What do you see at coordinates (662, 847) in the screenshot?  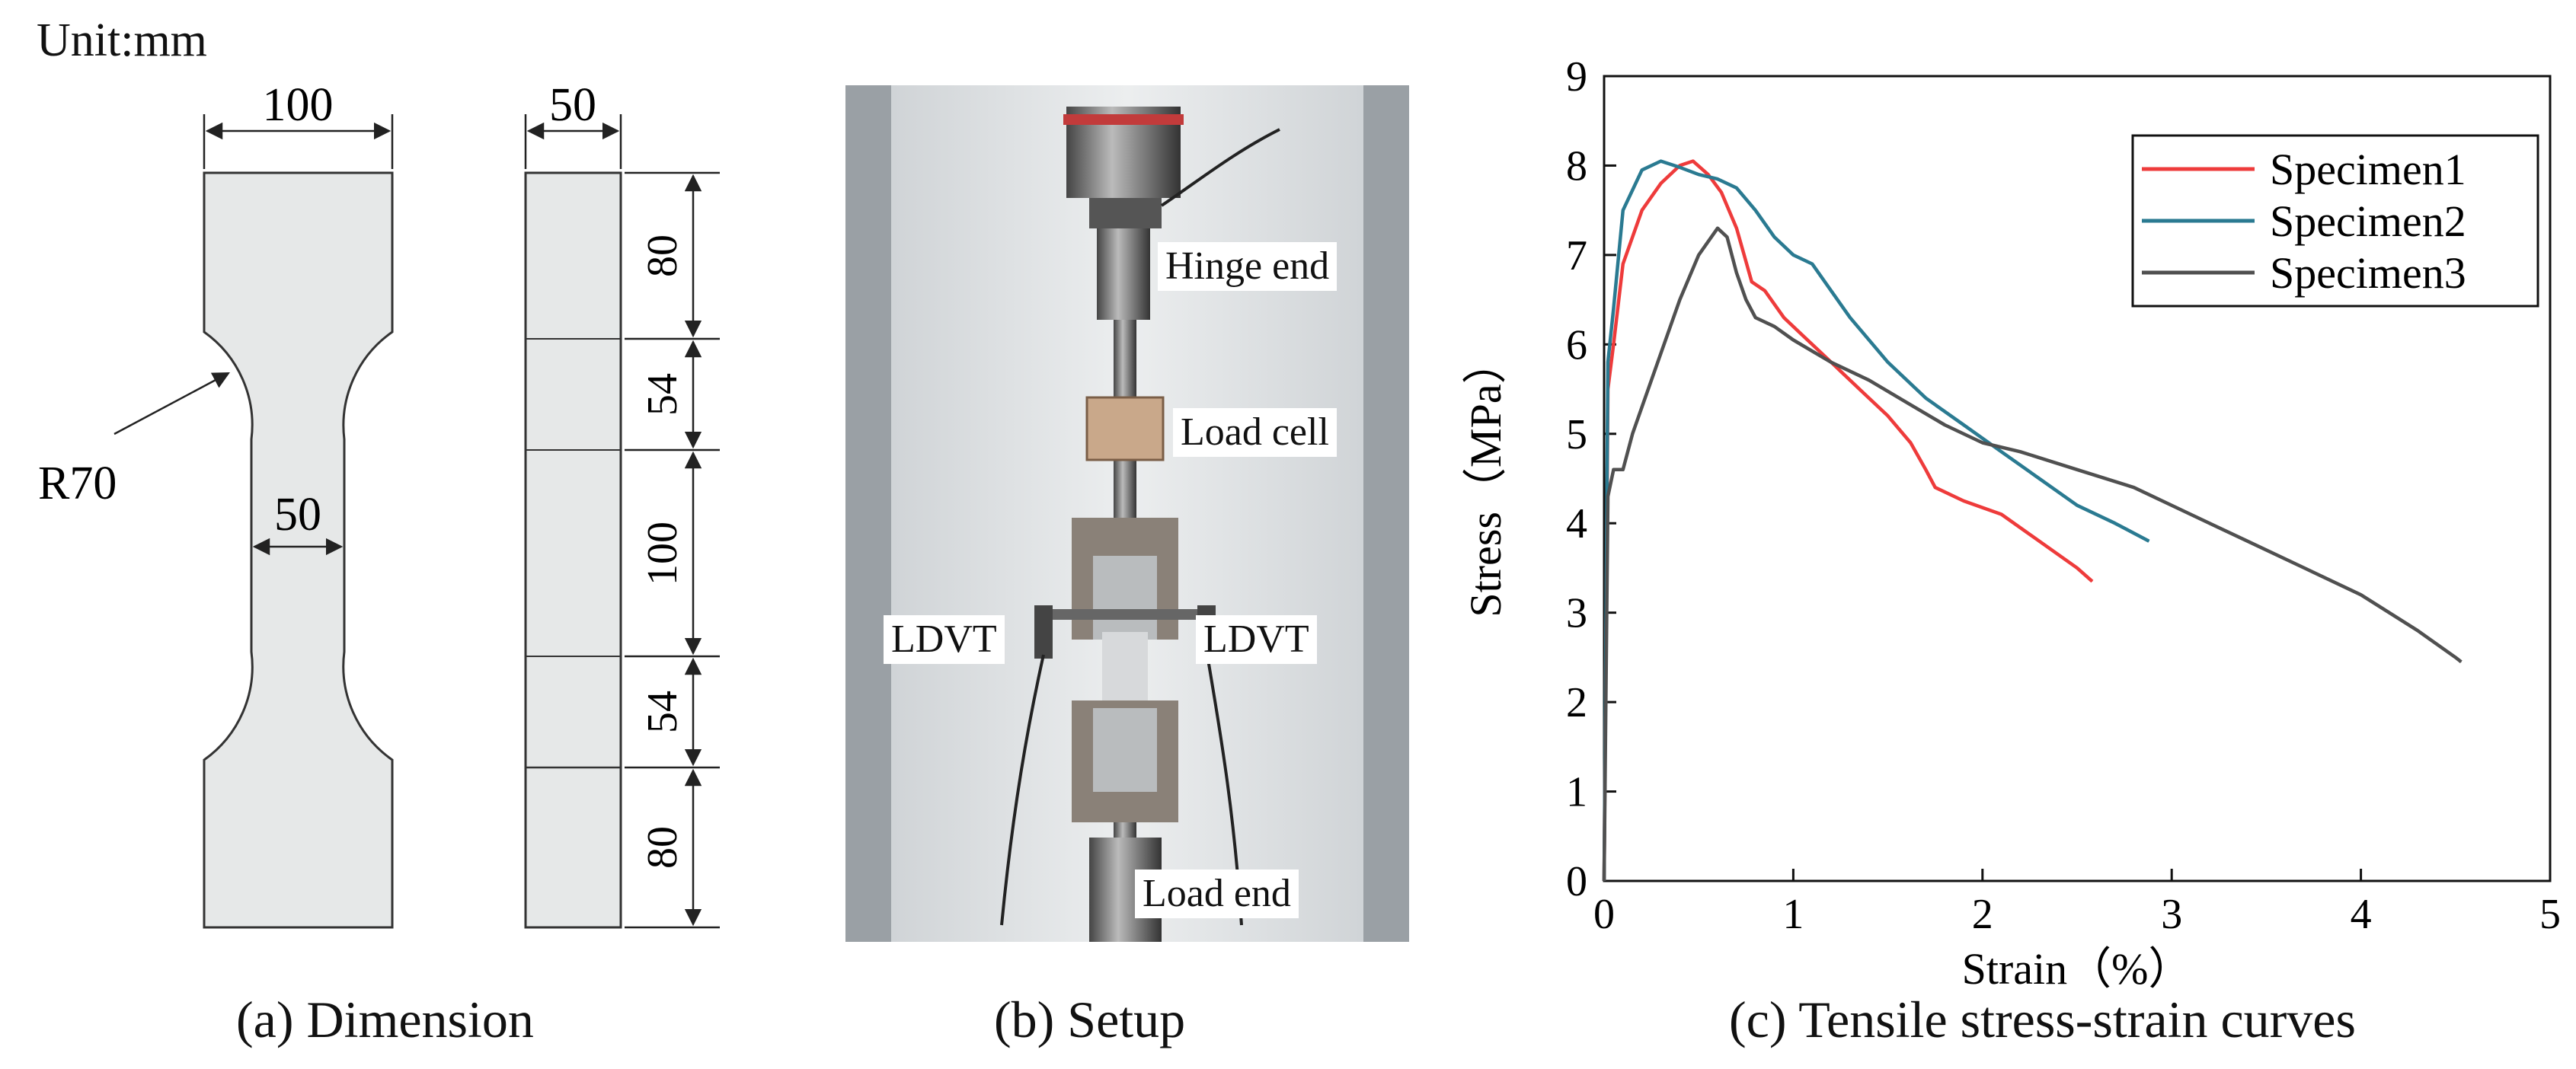 I see `segment-label-5: 80` at bounding box center [662, 847].